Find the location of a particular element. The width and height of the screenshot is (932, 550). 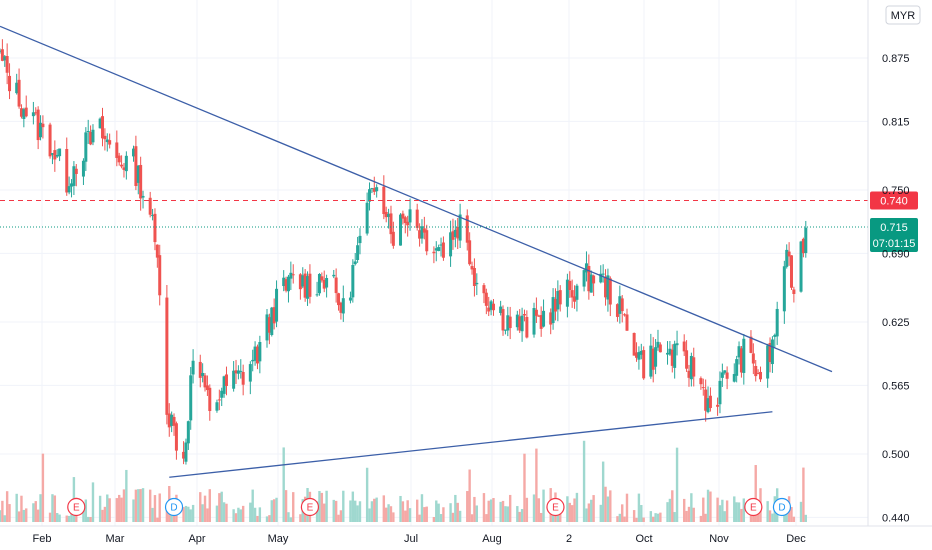

earnings-event-circle is located at coordinates (555, 507).